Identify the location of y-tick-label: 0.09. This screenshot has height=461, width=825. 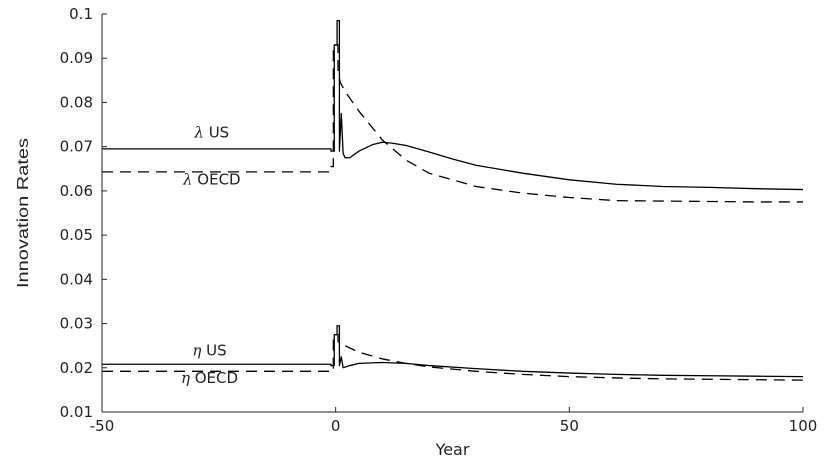
(76, 58).